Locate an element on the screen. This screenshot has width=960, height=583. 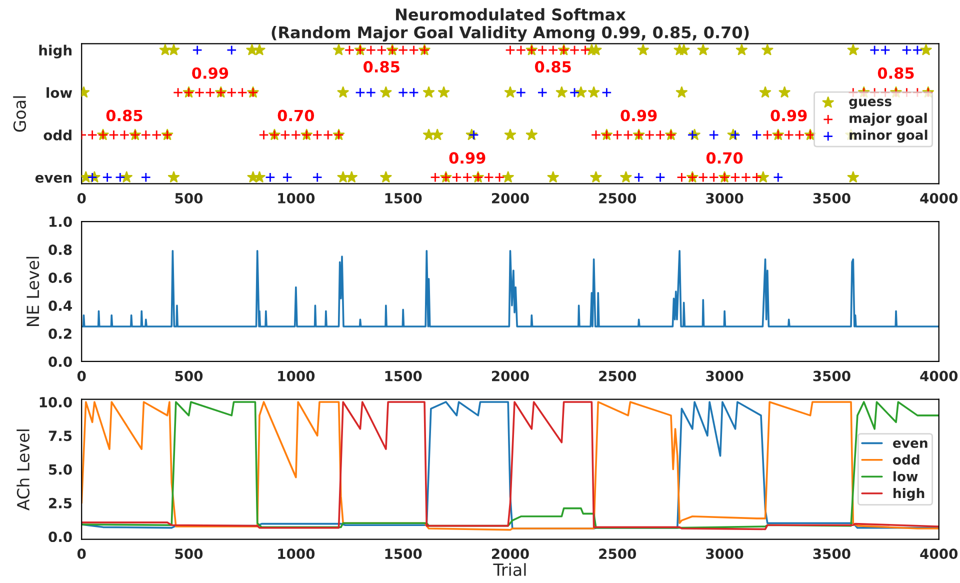
chart-title: Neuromodulated Softmax is located at coordinates (511, 14).